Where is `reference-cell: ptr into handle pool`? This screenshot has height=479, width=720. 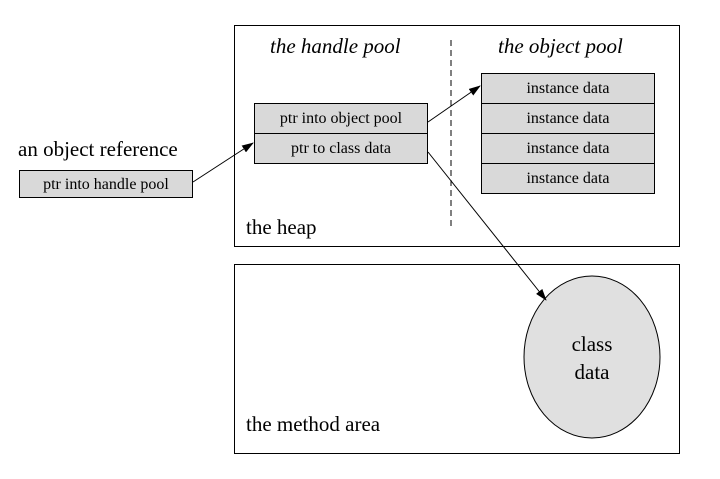
reference-cell: ptr into handle pool is located at coordinates (106, 184).